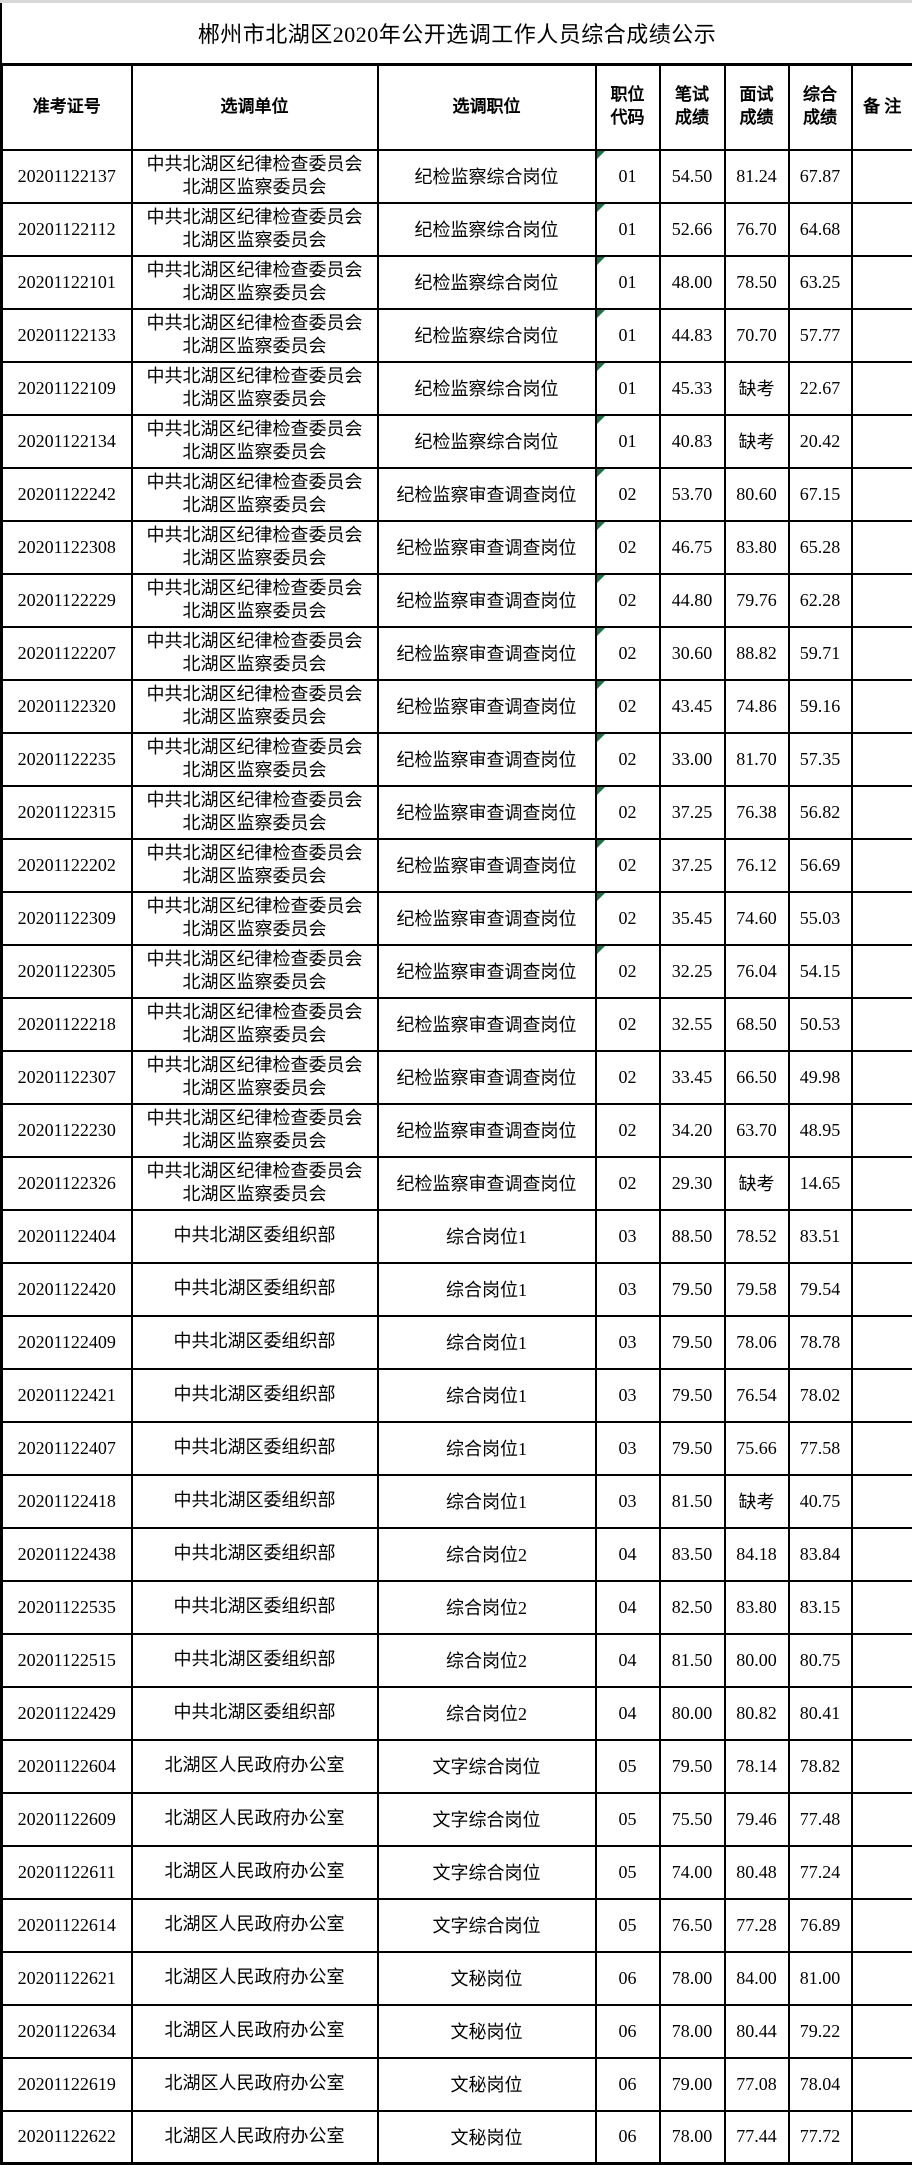 The image size is (912, 2165). I want to click on cell-written-score: 78.00, so click(692, 2137).